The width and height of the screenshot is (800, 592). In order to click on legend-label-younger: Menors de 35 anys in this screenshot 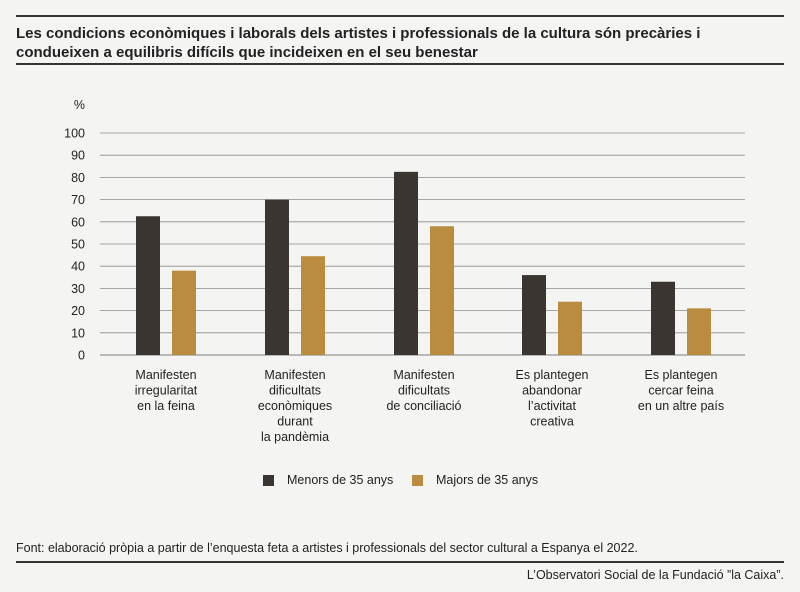, I will do `click(340, 480)`.